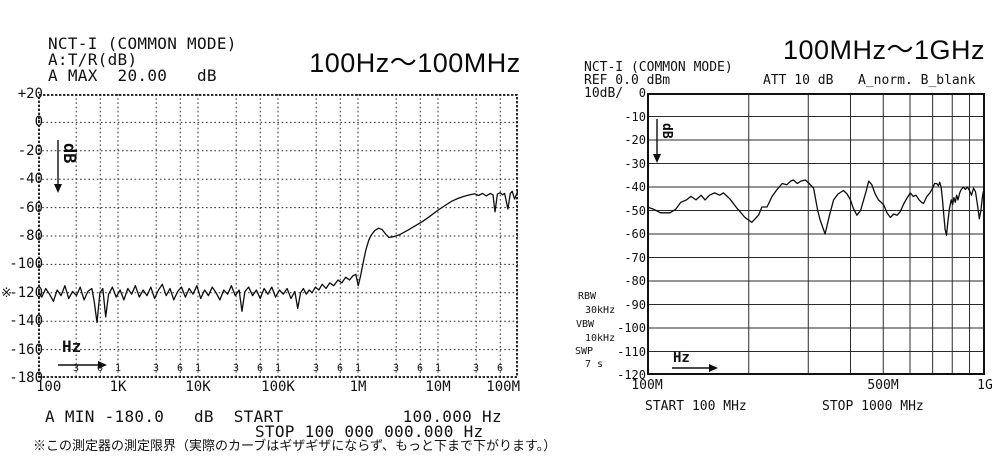 The image size is (999, 458). I want to click on y-tick-label: -50, so click(635, 211).